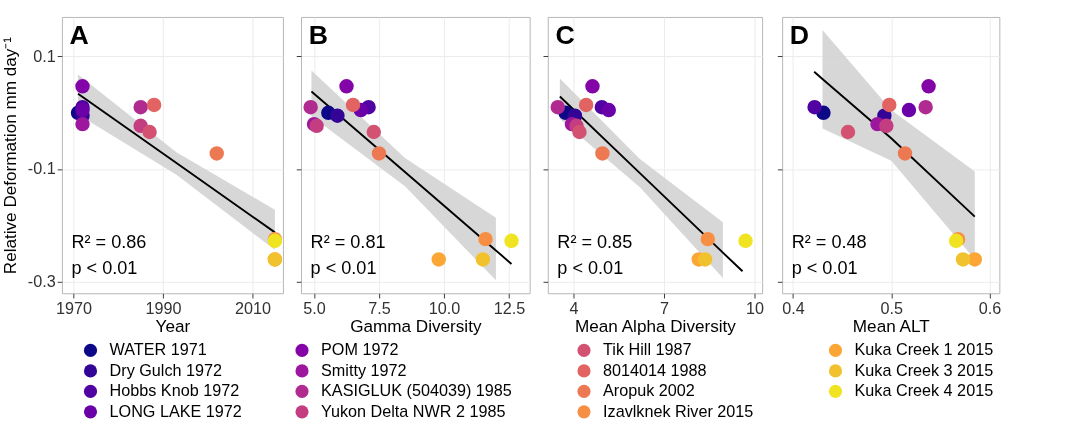 The image size is (1067, 448). Describe the element at coordinates (10, 155) in the screenshot. I see `y-axis-title: Relative Deformation mm day⁻¹` at that location.